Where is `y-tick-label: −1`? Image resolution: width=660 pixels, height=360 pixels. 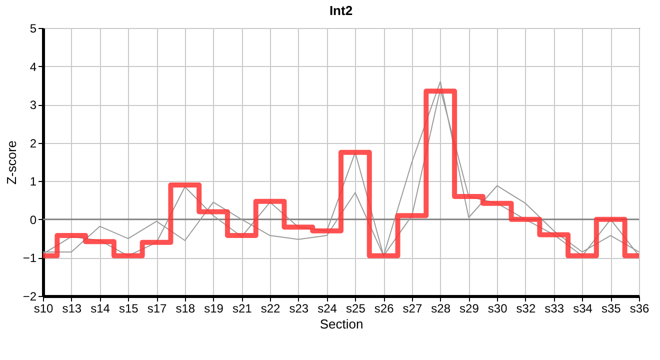
y-tick-label: −1 is located at coordinates (29, 258).